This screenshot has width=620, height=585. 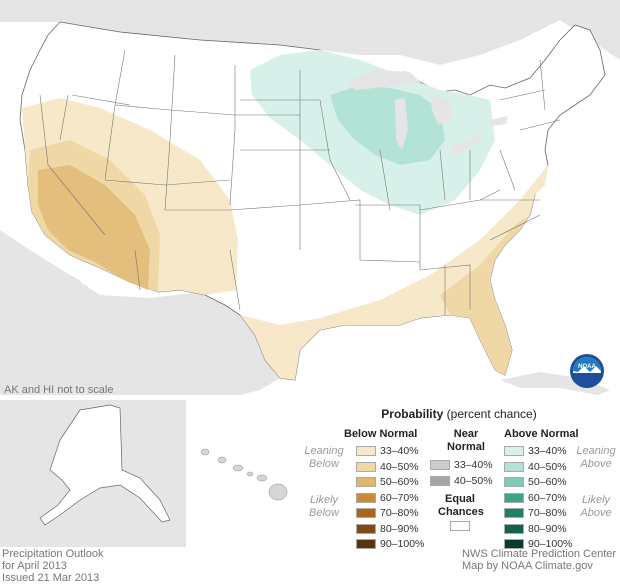 I want to click on below-normal-legend-row: 90–100%, so click(x=390, y=544).